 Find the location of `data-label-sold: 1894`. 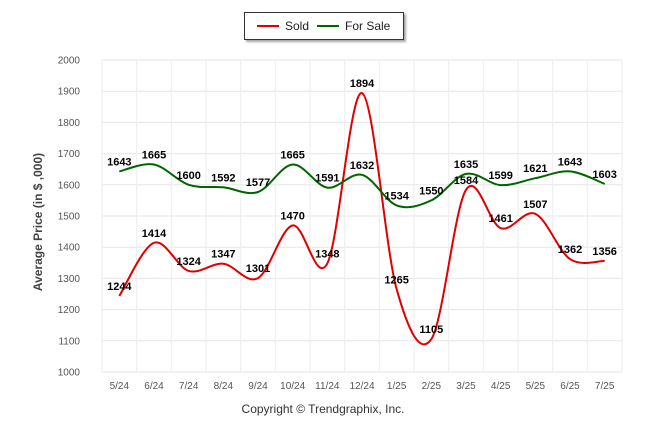

data-label-sold: 1894 is located at coordinates (362, 84).